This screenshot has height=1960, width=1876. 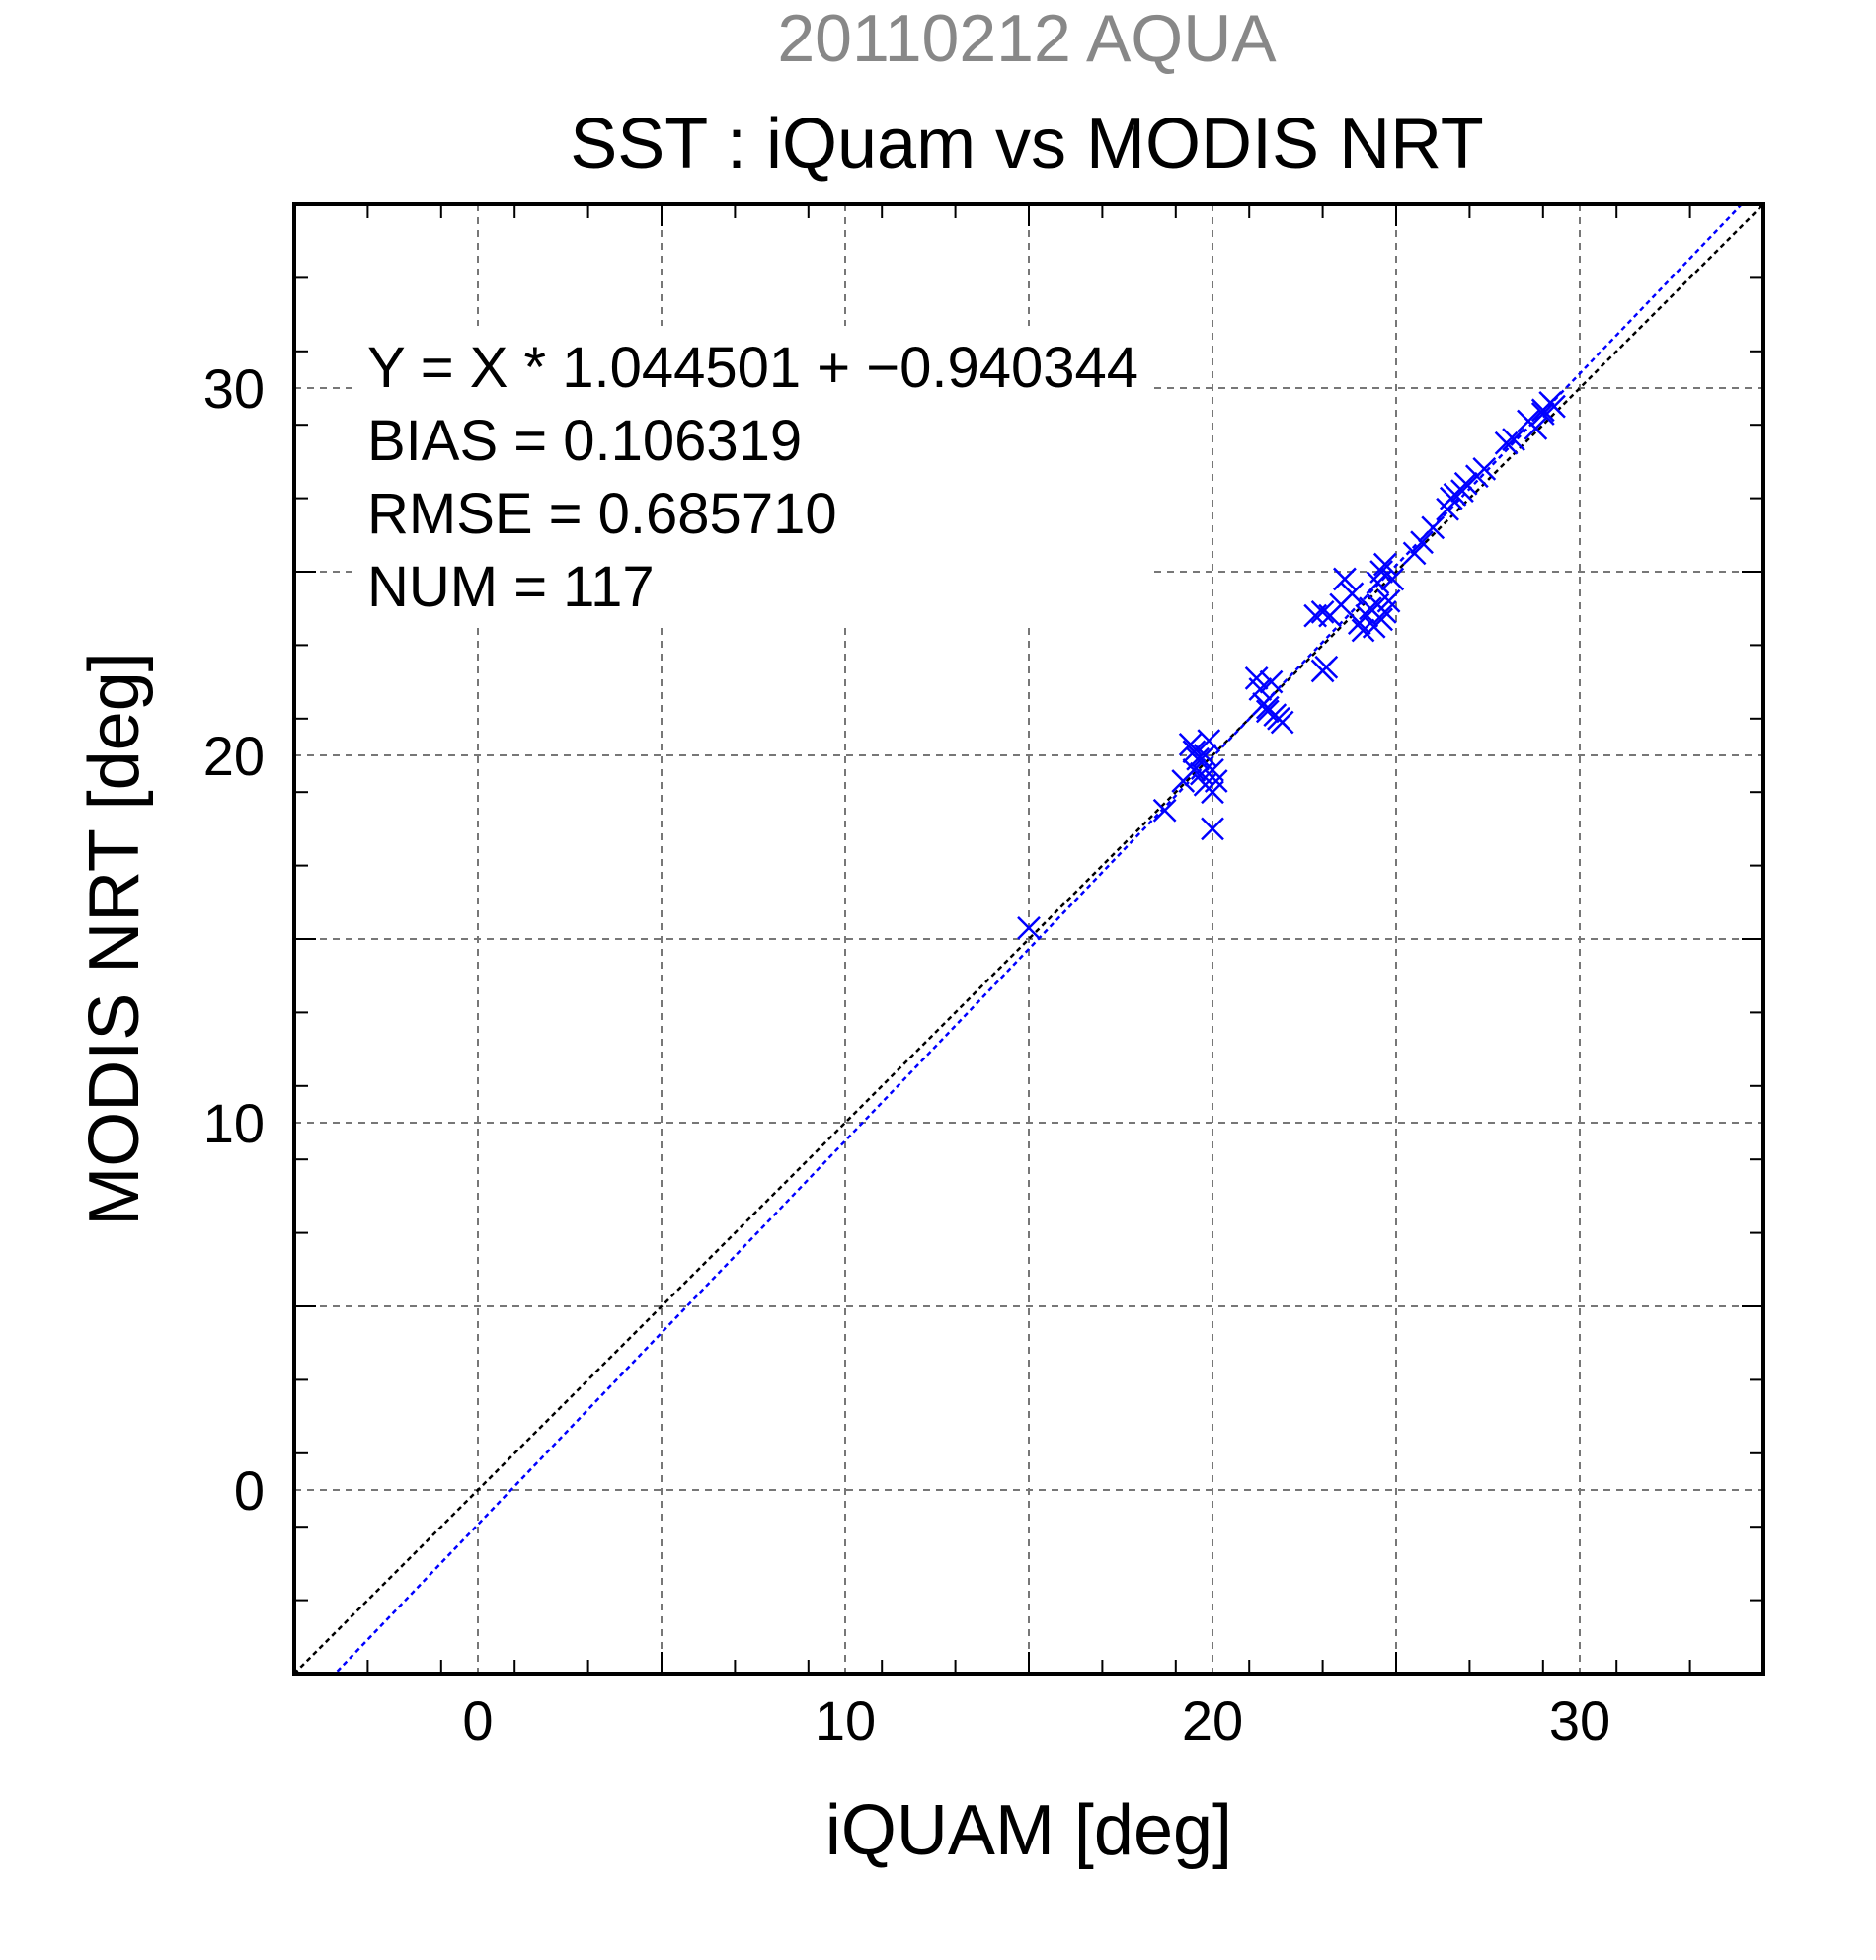 What do you see at coordinates (1036, 1721) in the screenshot?
I see `x-tick-labels: 0 10 20 30` at bounding box center [1036, 1721].